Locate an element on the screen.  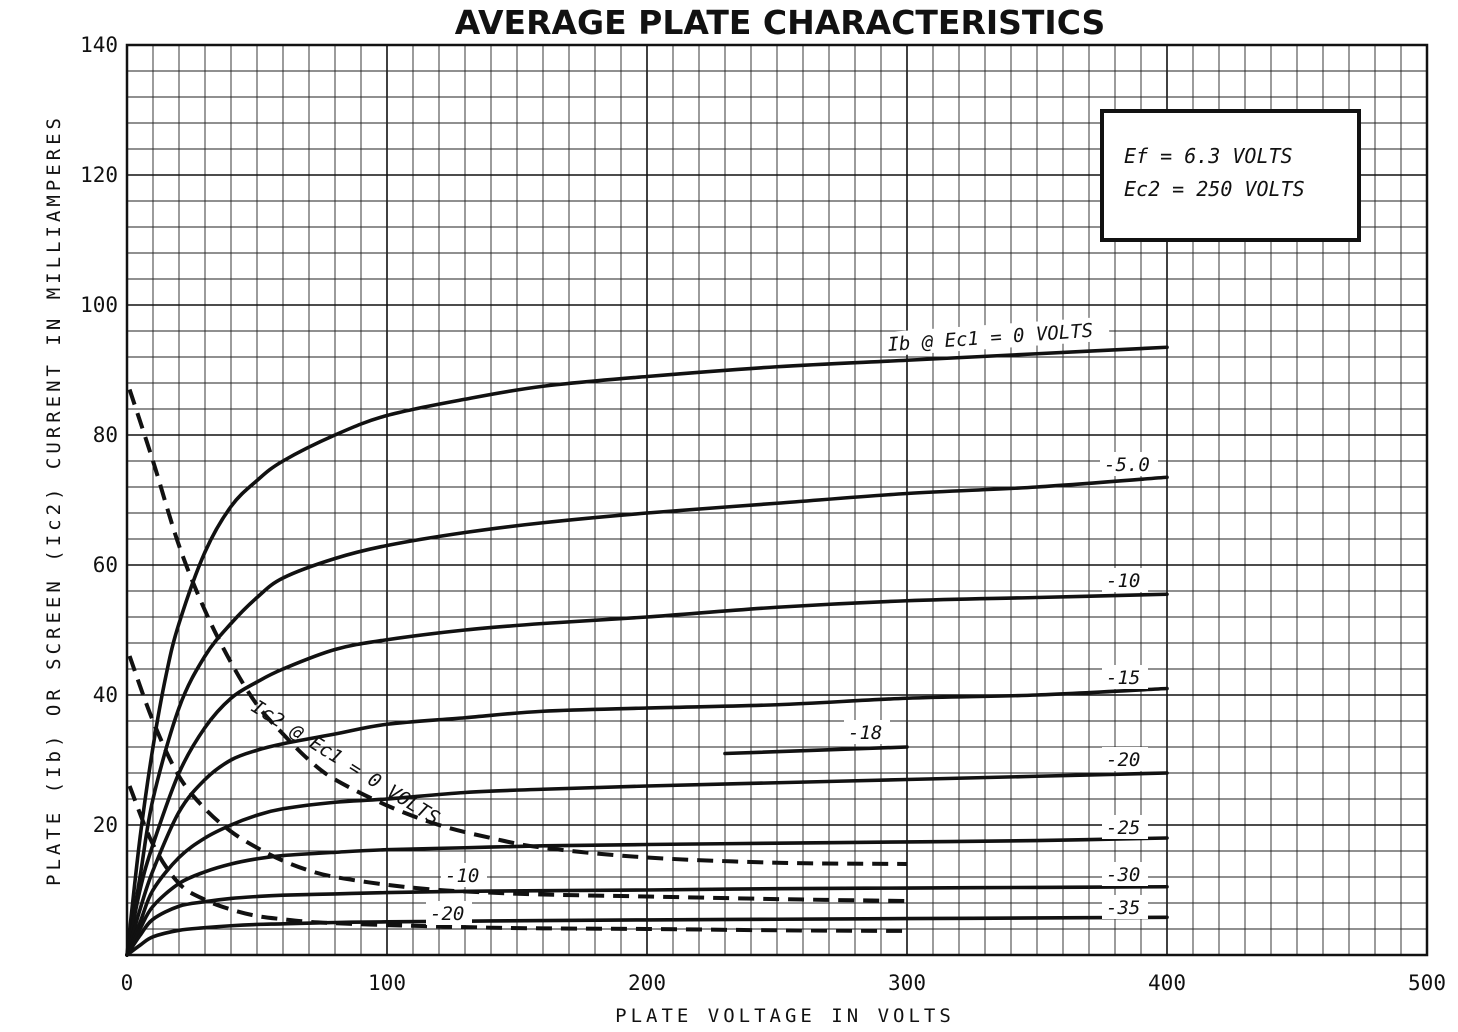
plate-curve-label: -25 is located at coordinates (1123, 828).